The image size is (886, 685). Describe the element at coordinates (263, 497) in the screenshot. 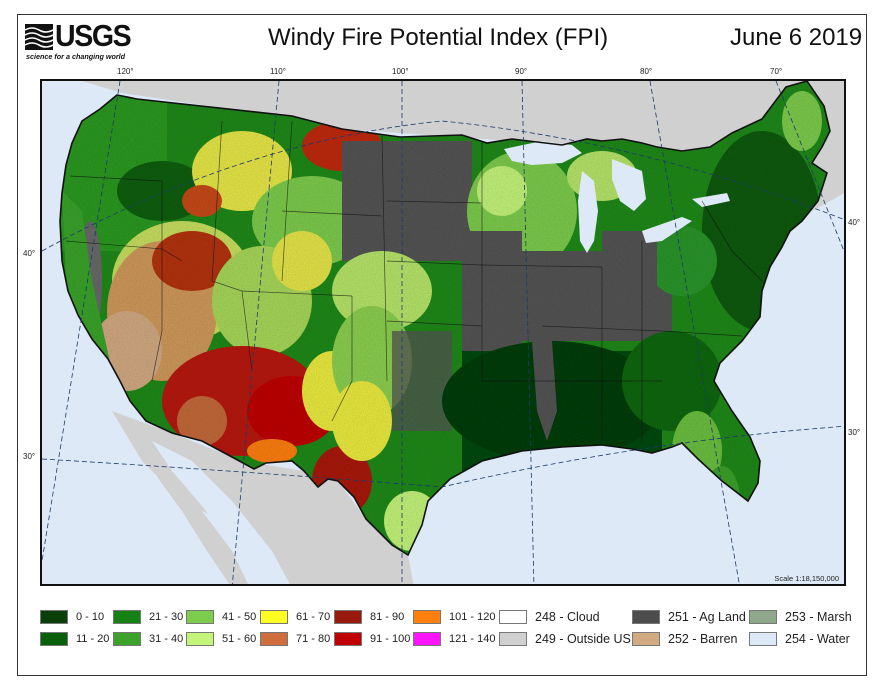

I see `mexico-region` at that location.